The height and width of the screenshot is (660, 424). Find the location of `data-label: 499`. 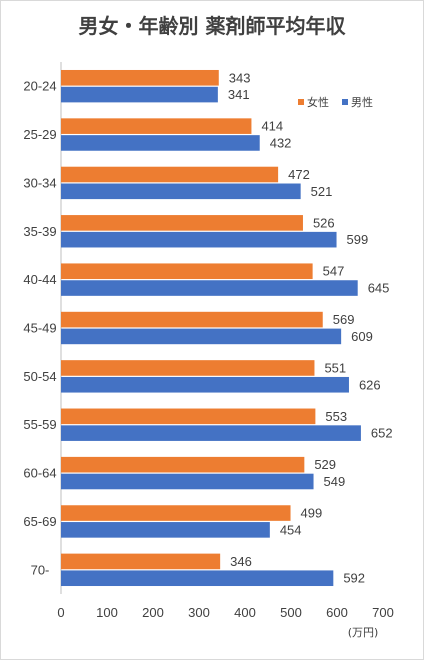

data-label: 499 is located at coordinates (312, 513).